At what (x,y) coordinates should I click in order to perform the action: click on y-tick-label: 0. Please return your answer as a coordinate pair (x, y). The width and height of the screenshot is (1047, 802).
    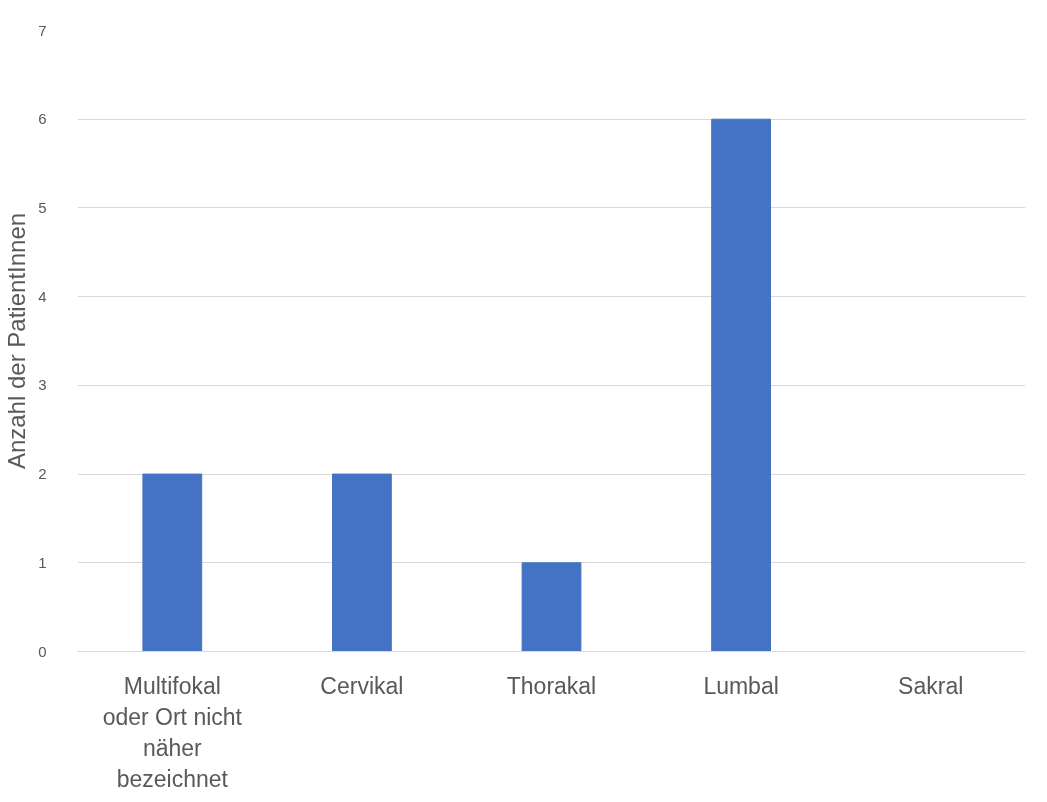
    Looking at the image, I should click on (42, 651).